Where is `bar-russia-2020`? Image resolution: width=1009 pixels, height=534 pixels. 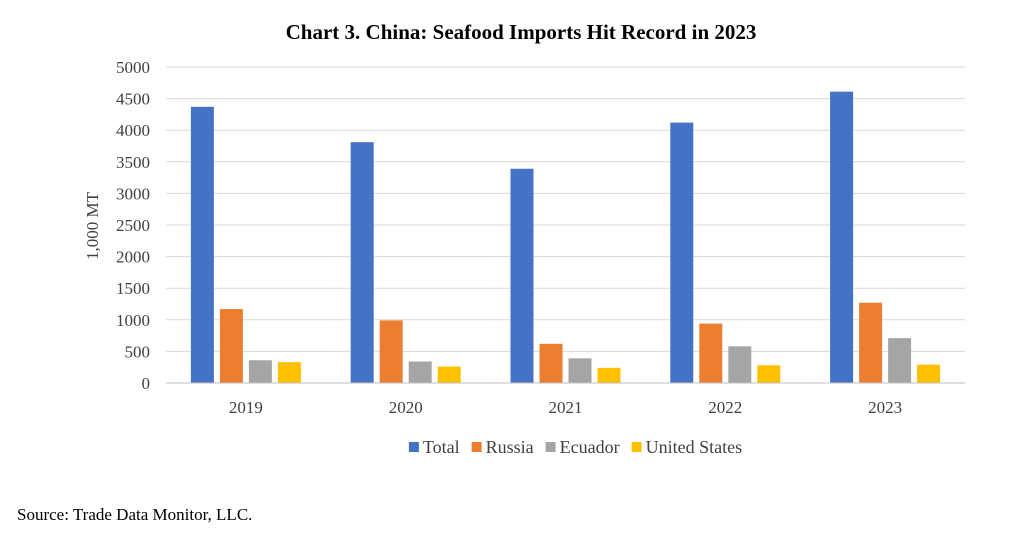 bar-russia-2020 is located at coordinates (391, 351).